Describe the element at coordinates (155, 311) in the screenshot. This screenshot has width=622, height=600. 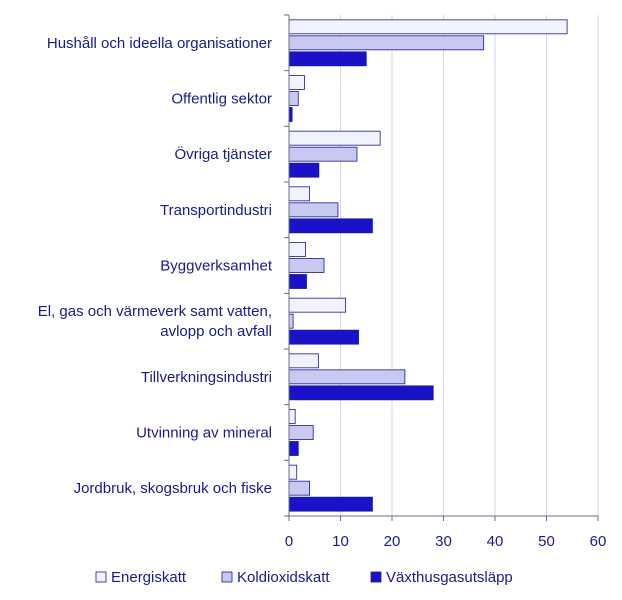
I see `category-label: El, gas och värmeverk samt vatten,` at that location.